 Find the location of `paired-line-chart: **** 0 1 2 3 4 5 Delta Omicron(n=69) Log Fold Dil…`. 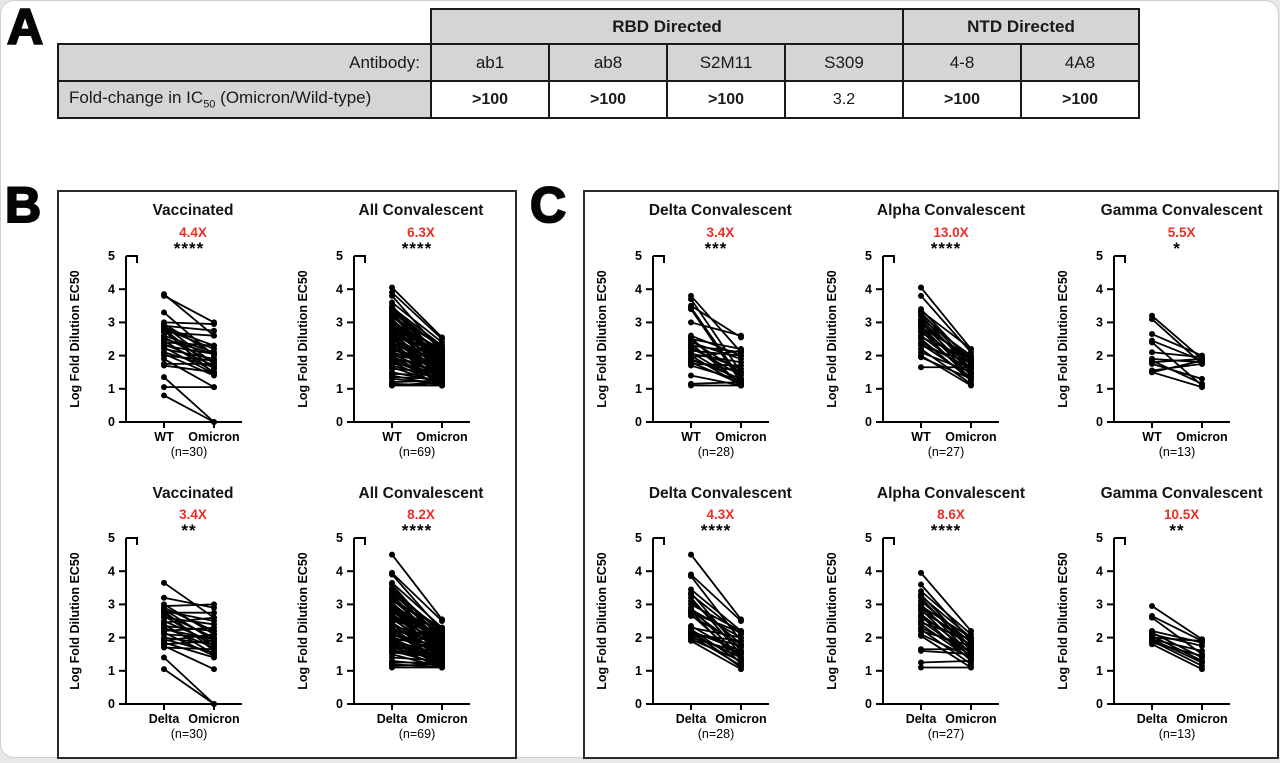

paired-line-chart: **** 0 1 2 3 4 5 Delta Omicron(n=69) Log Fold Dil… is located at coordinates (383, 631).